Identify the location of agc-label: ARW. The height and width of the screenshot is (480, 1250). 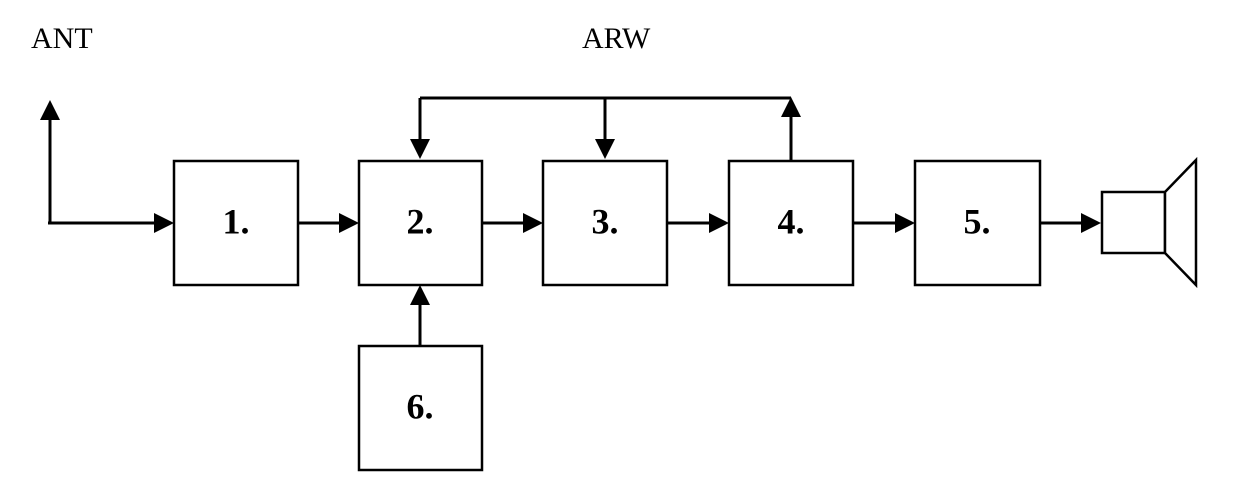
(616, 38).